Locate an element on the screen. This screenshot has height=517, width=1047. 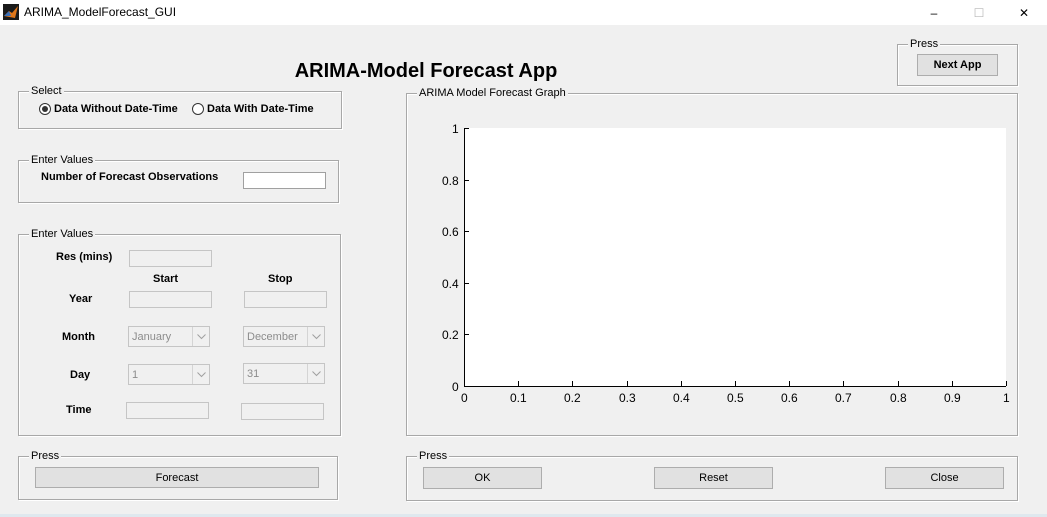
forecast-button-panel: Press Forecast is located at coordinates (178, 474).